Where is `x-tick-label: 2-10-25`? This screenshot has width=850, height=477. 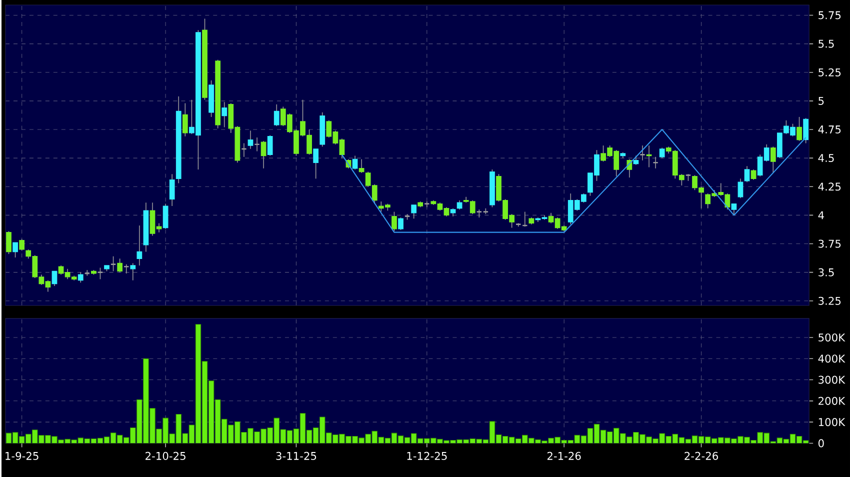 x-tick-label: 2-10-25 is located at coordinates (166, 456).